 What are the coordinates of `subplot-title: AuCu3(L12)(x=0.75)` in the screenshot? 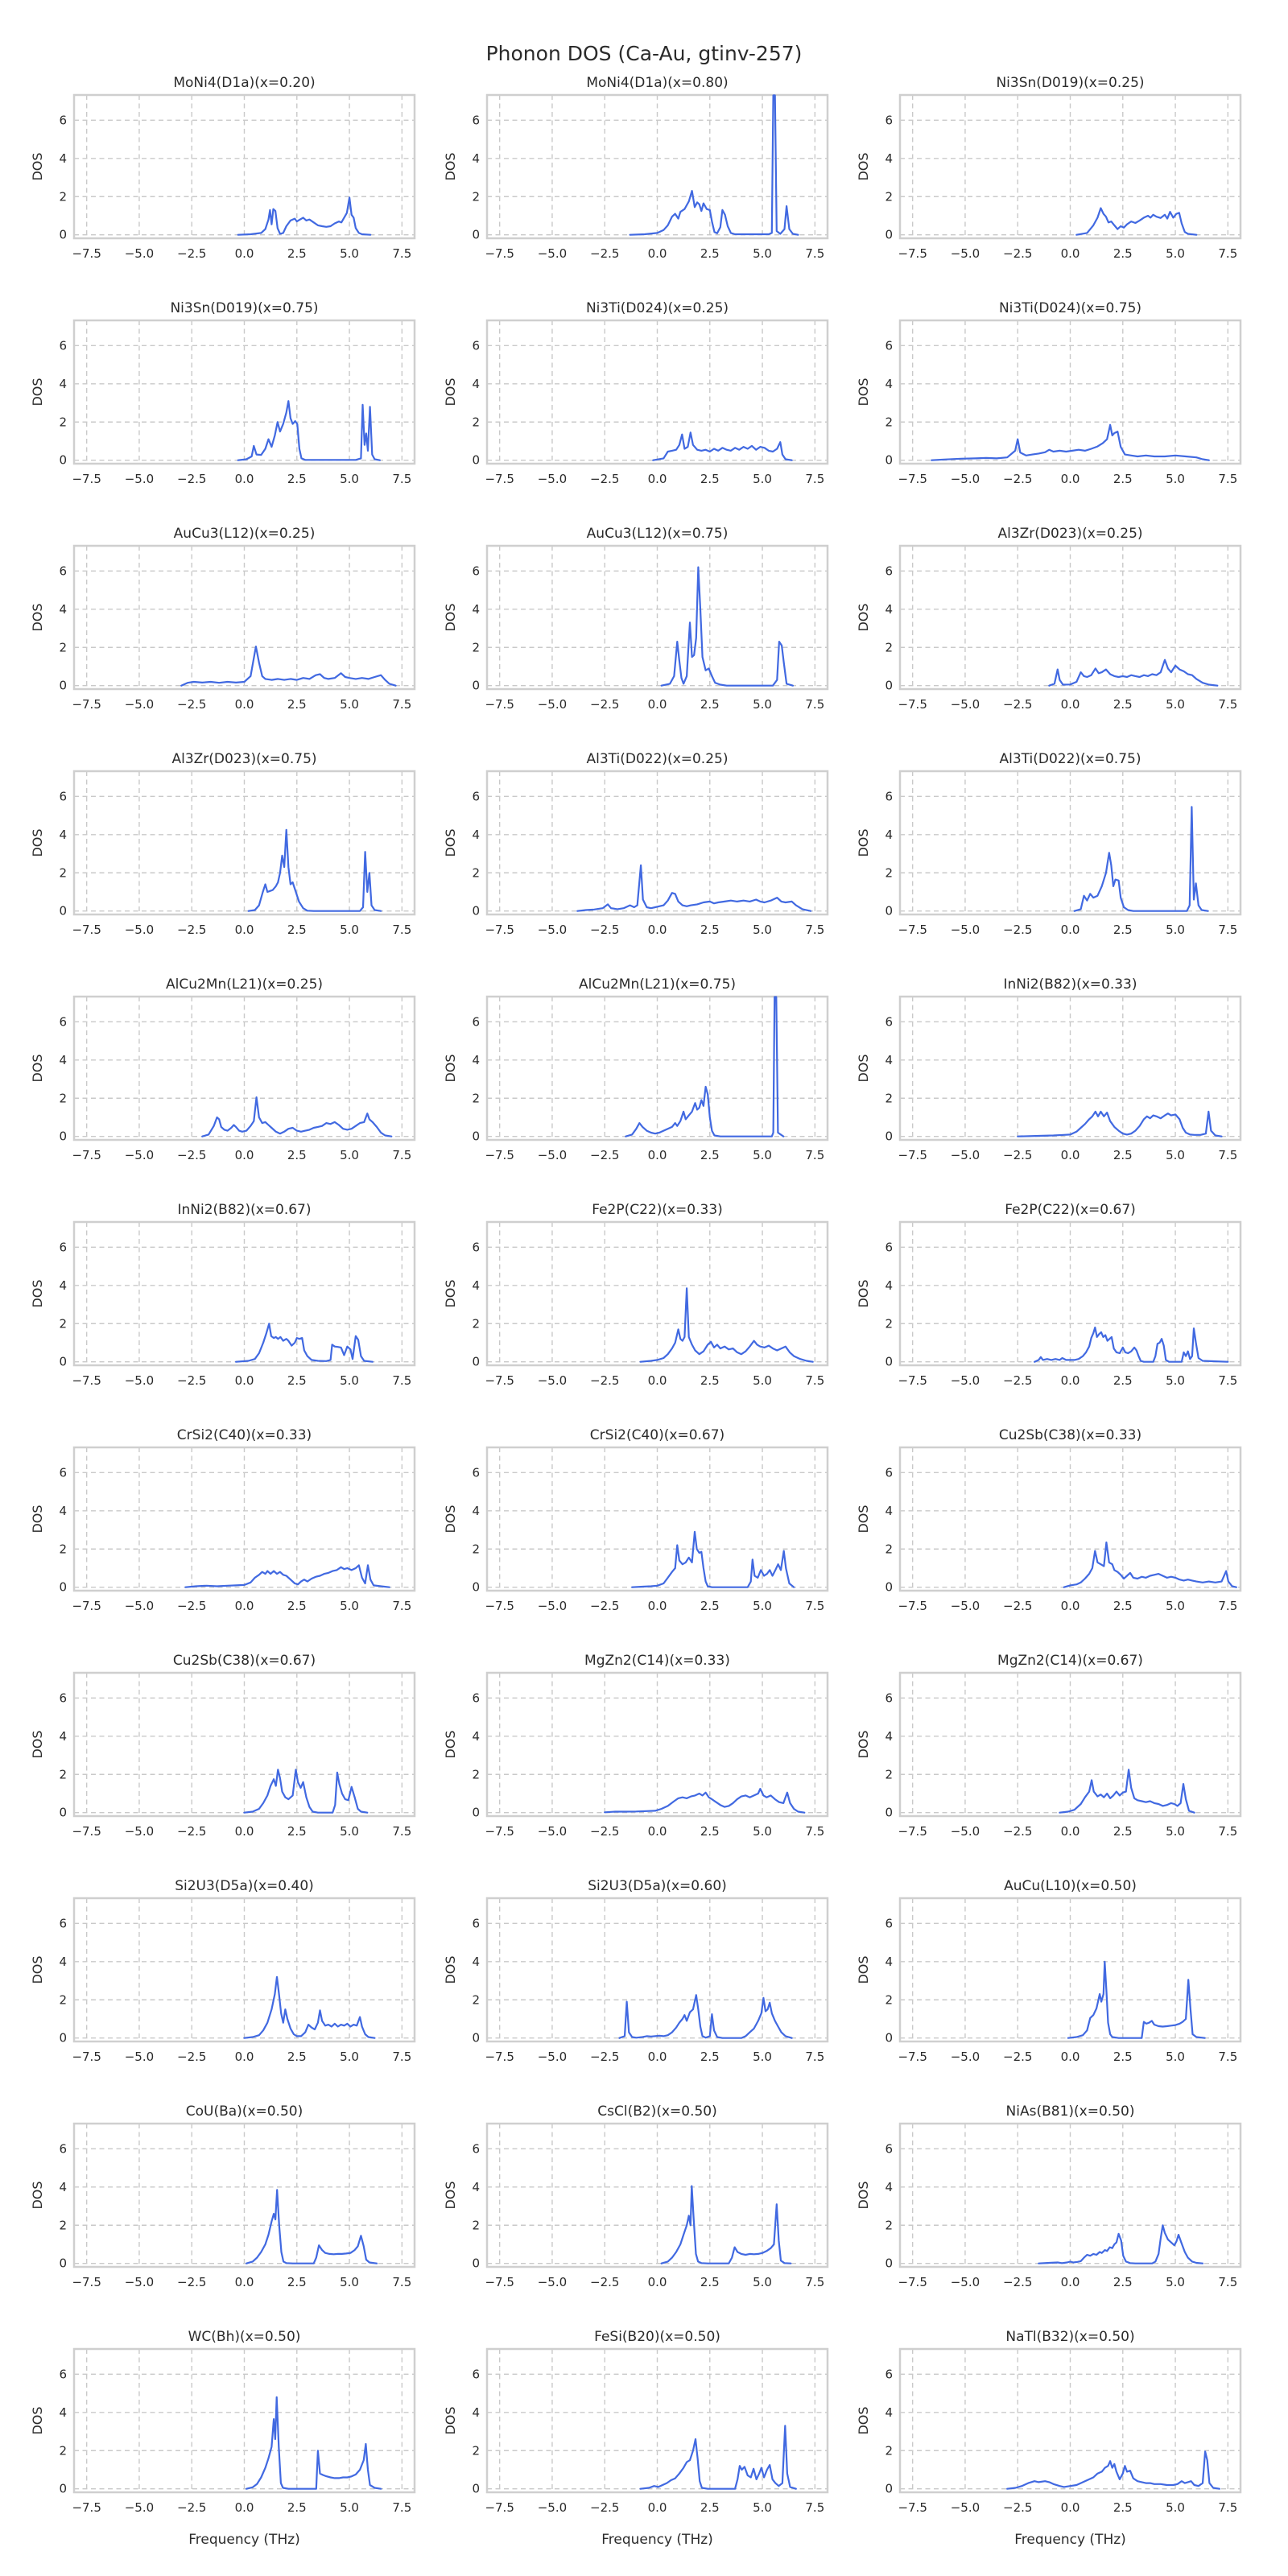 It's located at (658, 534).